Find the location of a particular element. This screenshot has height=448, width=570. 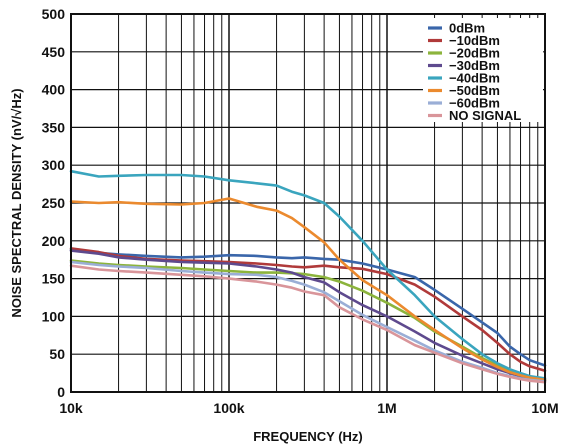

y-tick-label: 250 is located at coordinates (54, 203).